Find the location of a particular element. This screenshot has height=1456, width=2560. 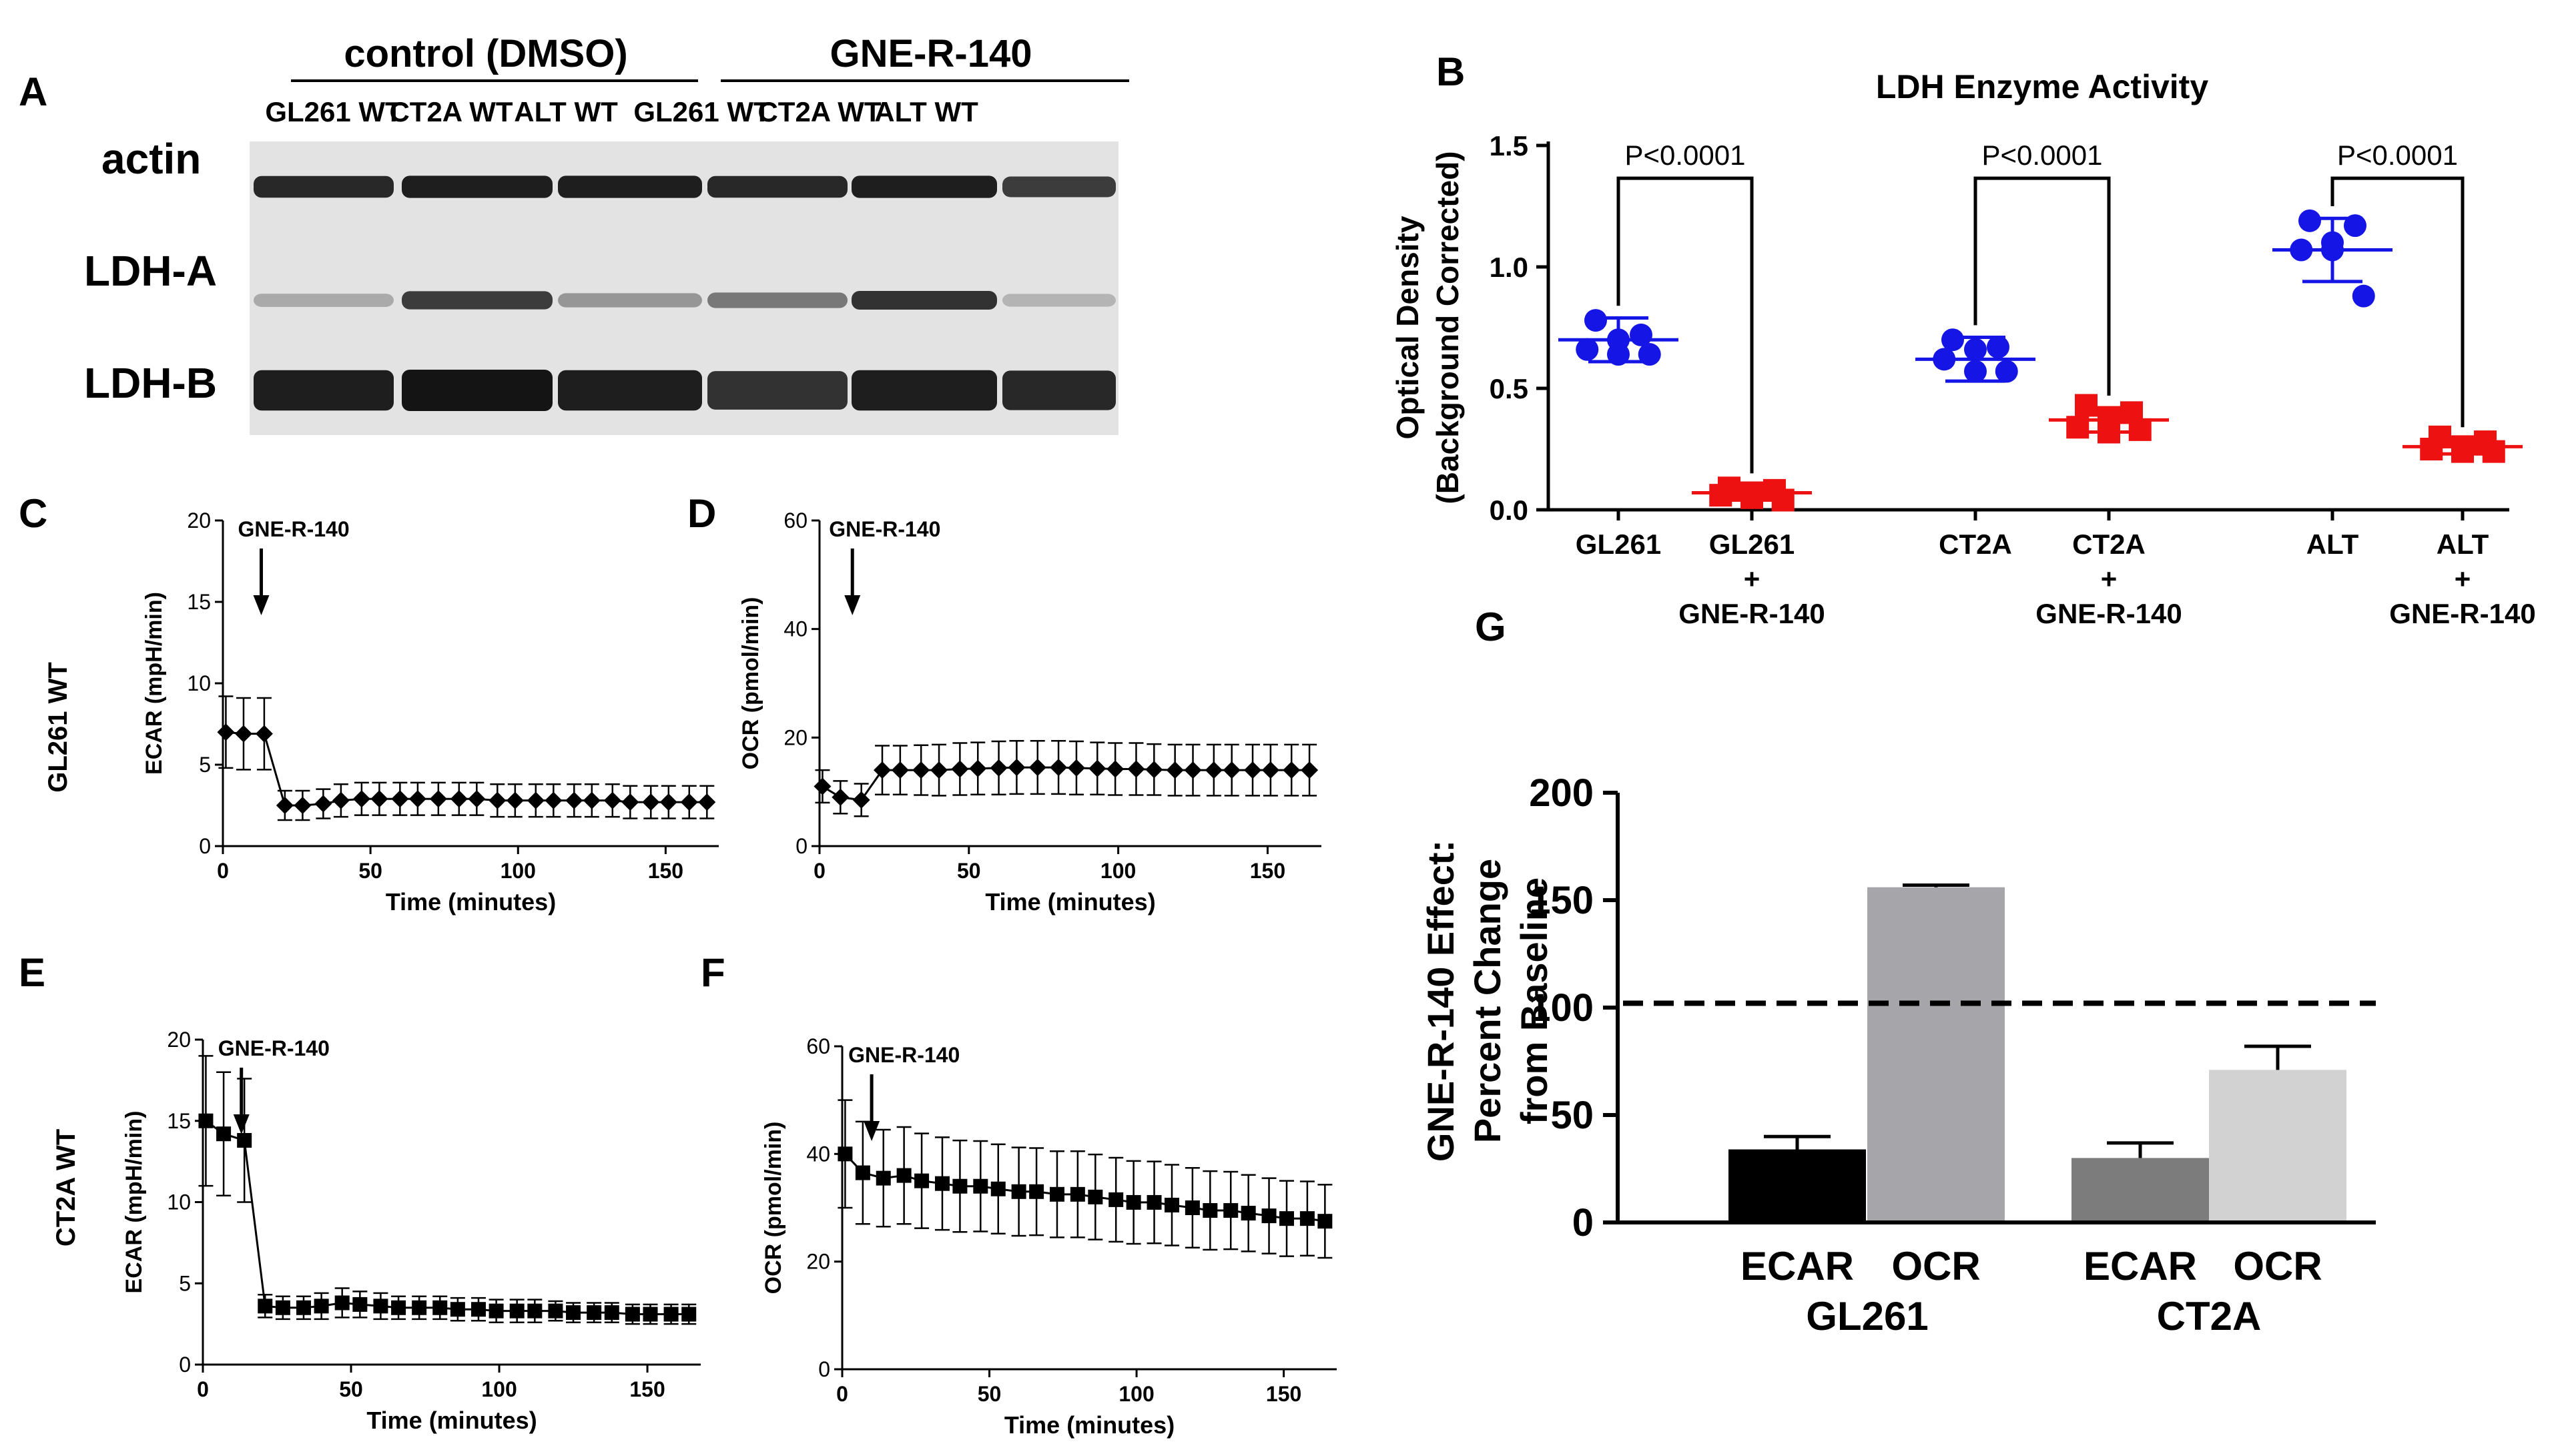

row-label-ct2a: CT2A WT is located at coordinates (66, 1187).